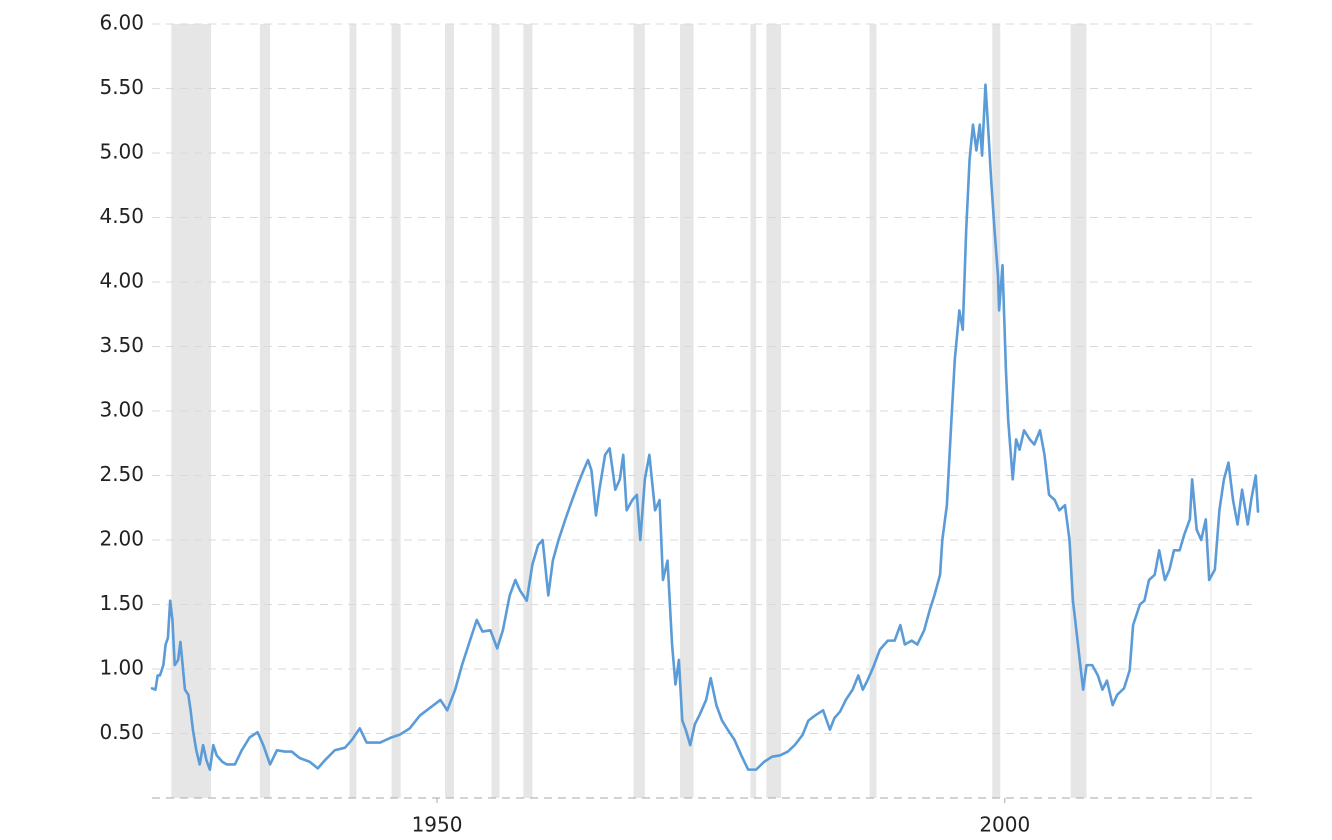  What do you see at coordinates (121, 539) in the screenshot?
I see `y-tick-label: 2.00` at bounding box center [121, 539].